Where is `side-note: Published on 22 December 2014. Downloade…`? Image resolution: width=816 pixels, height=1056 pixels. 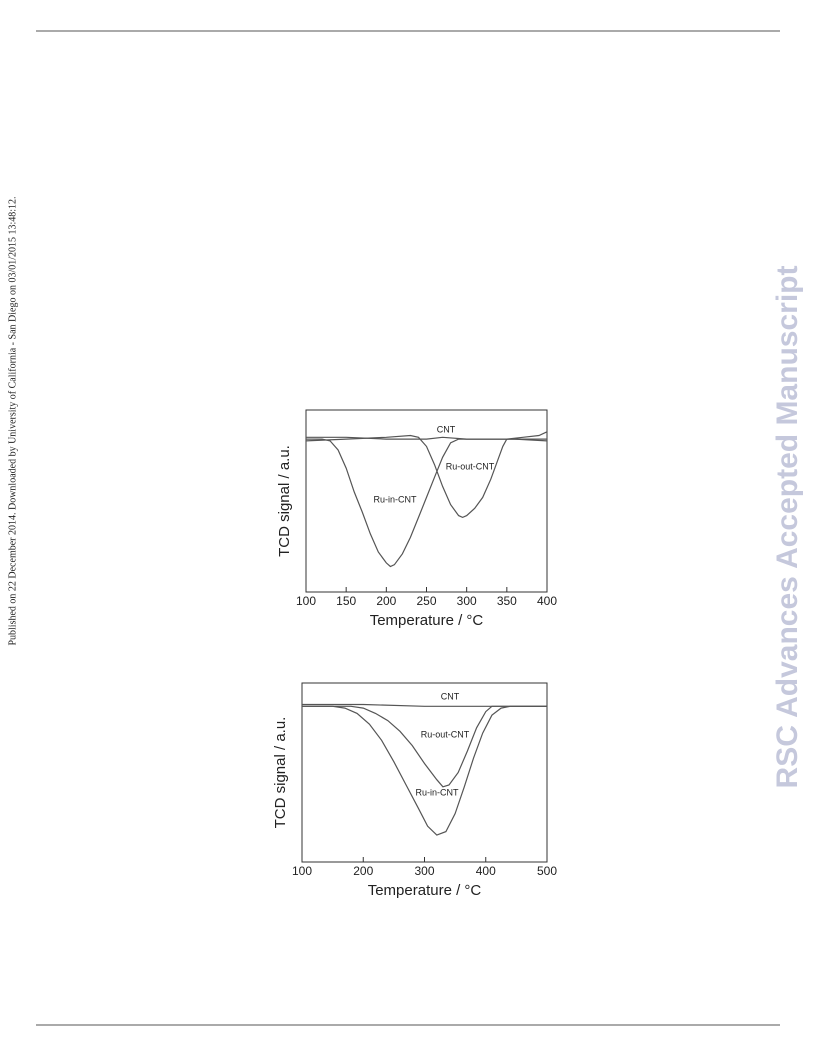 side-note: Published on 22 December 2014. Downloade… is located at coordinates (12, 420).